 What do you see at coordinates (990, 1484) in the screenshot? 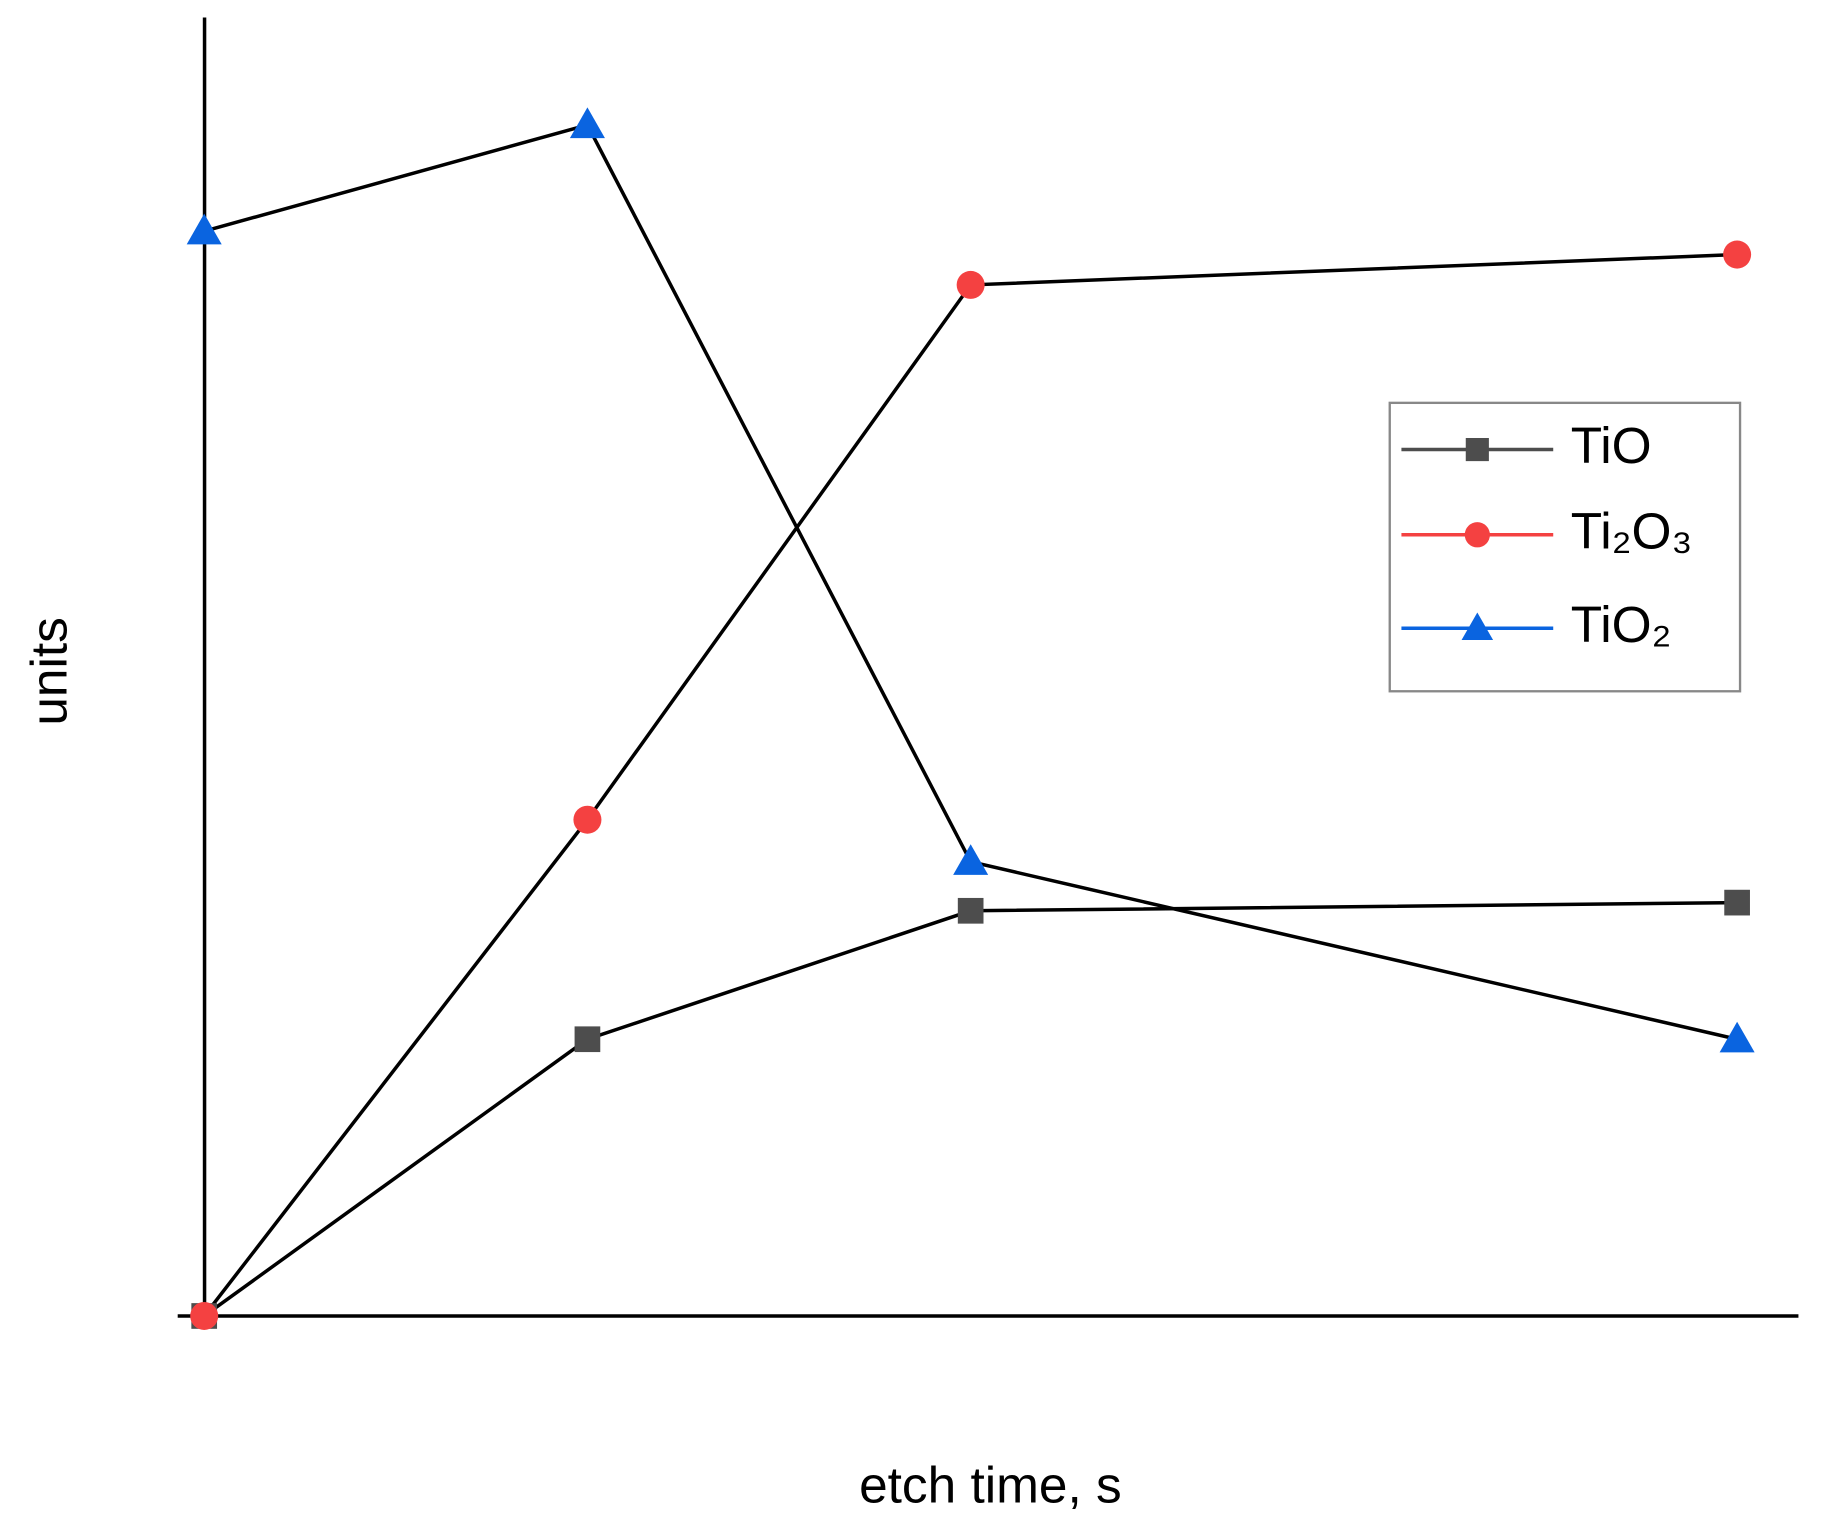
I see `x-axis-label: etch time, s` at bounding box center [990, 1484].